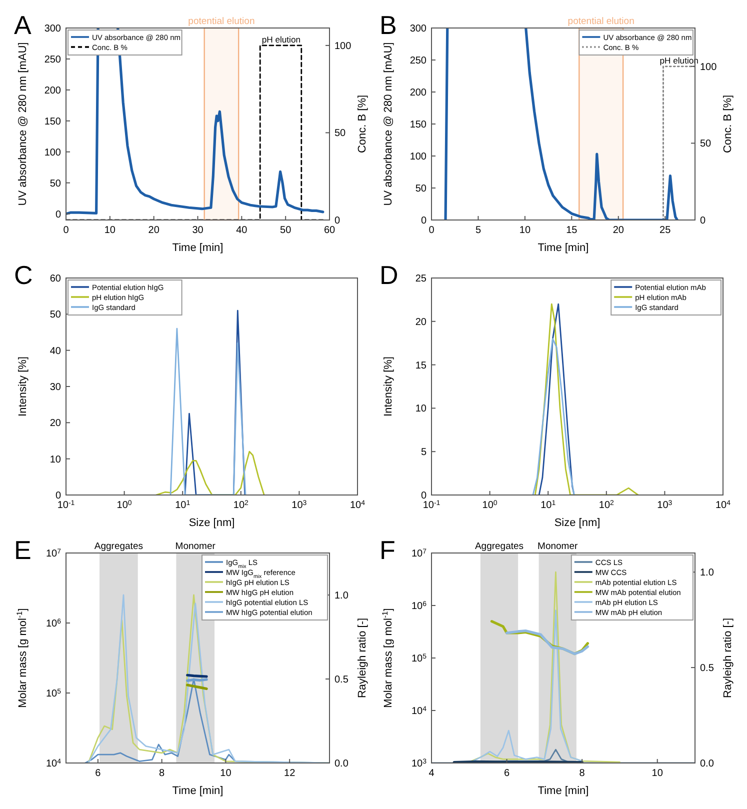 The height and width of the screenshot is (809, 747). I want to click on x-tick-label: 30, so click(198, 230).